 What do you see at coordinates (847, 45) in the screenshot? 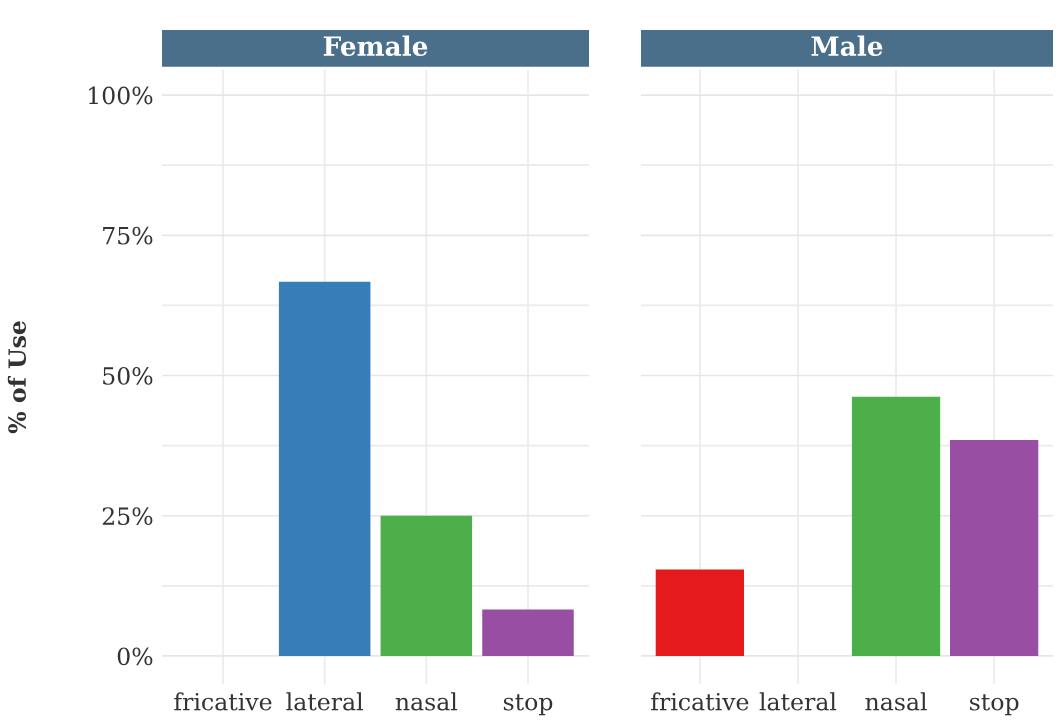
I see `chart-title: Male` at bounding box center [847, 45].